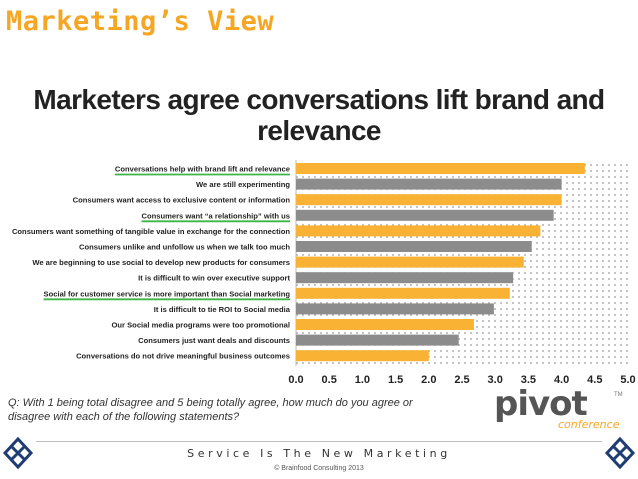 This screenshot has width=638, height=479. Describe the element at coordinates (140, 21) in the screenshot. I see `slide-title: Marketing’s View` at that location.